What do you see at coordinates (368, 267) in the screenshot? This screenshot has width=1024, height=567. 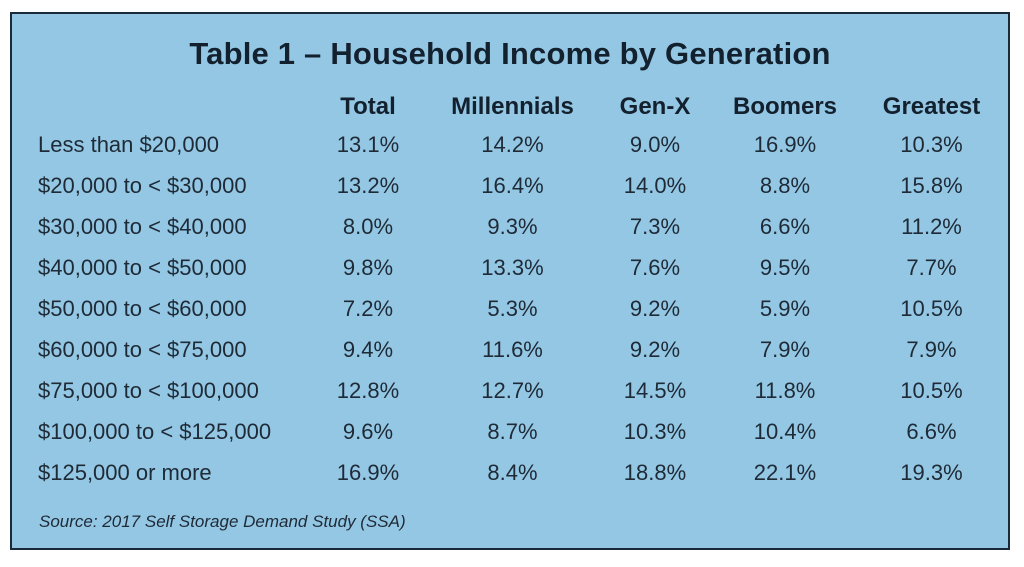 I see `value-cell: 9.8%` at bounding box center [368, 267].